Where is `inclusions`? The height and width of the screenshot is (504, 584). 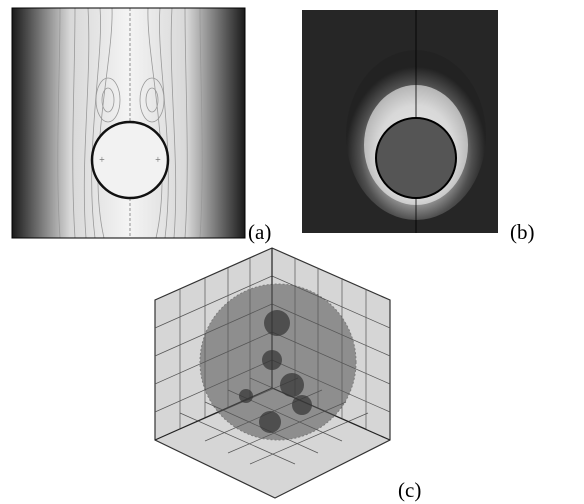
inclusions is located at coordinates (275, 371).